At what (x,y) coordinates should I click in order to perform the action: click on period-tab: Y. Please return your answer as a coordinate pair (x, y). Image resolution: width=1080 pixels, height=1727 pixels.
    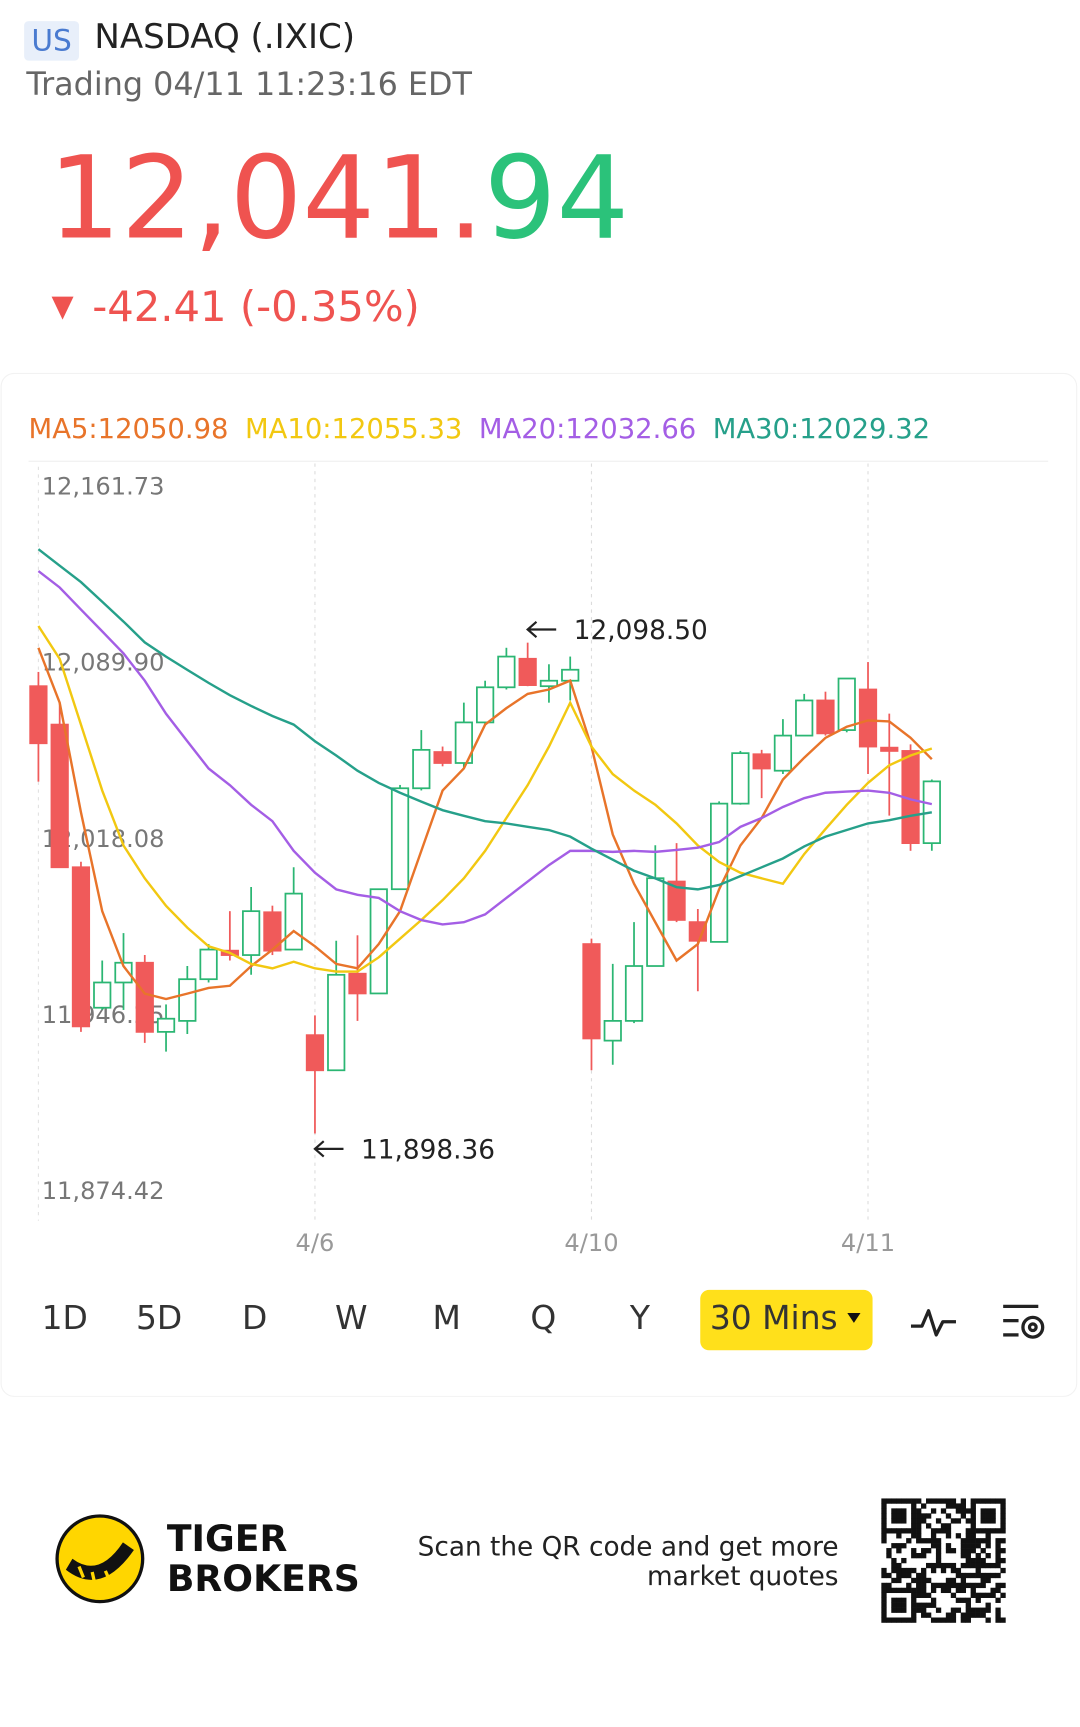
    Looking at the image, I should click on (640, 1317).